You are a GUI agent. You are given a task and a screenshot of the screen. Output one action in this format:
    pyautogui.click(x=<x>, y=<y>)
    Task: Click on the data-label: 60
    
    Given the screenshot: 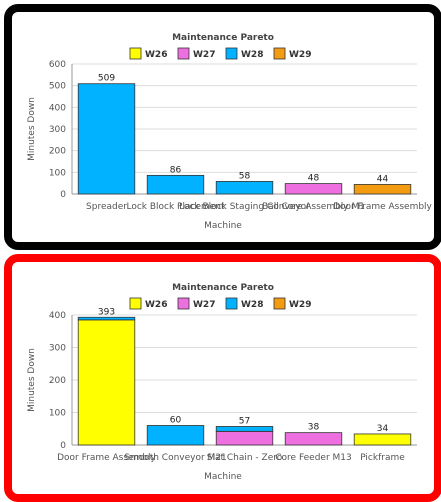 What is the action you would take?
    pyautogui.click(x=176, y=421)
    